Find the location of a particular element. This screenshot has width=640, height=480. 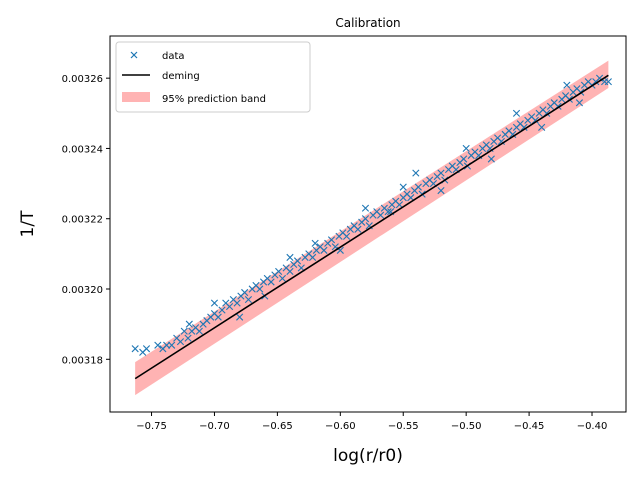

legend-label-deming: deming is located at coordinates (181, 76).